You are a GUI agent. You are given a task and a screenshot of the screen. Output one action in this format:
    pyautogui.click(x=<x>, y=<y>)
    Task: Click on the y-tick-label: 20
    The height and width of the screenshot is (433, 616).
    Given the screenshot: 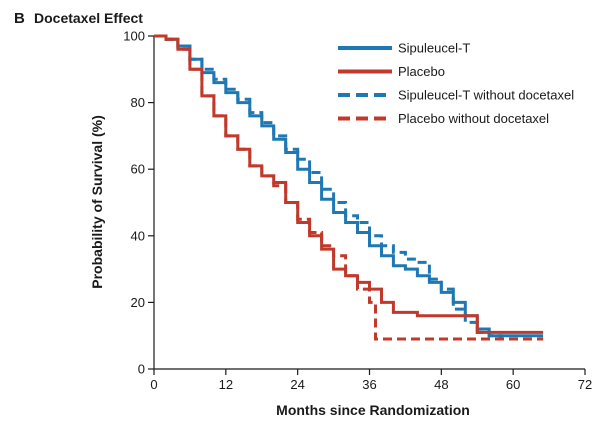 What is the action you would take?
    pyautogui.click(x=138, y=302)
    